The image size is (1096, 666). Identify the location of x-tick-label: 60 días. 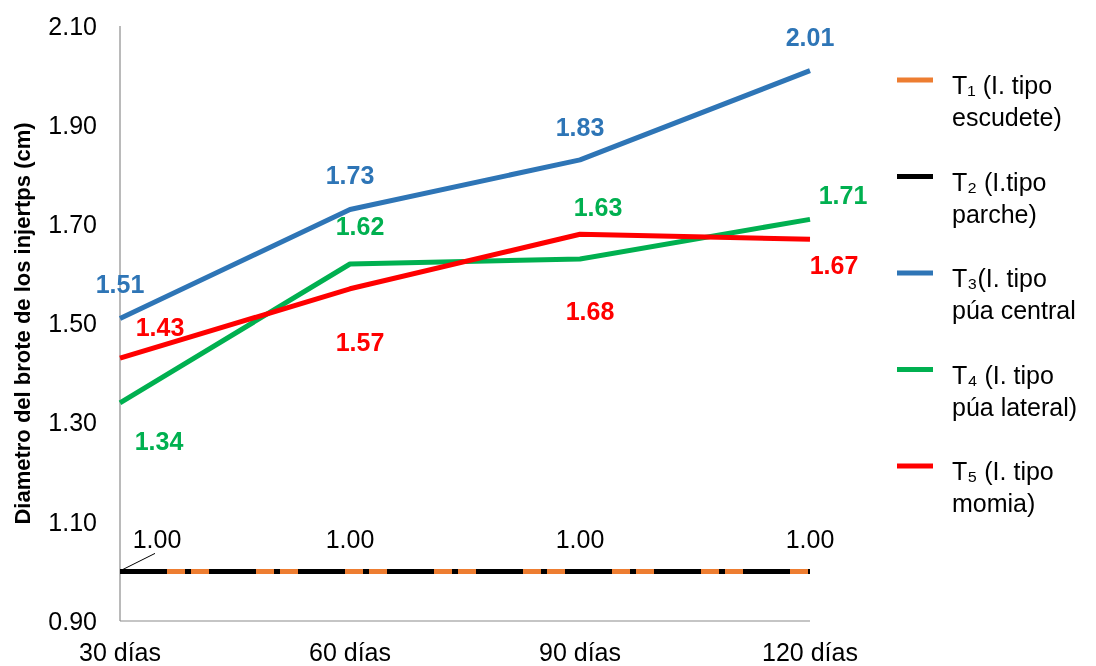
(350, 652).